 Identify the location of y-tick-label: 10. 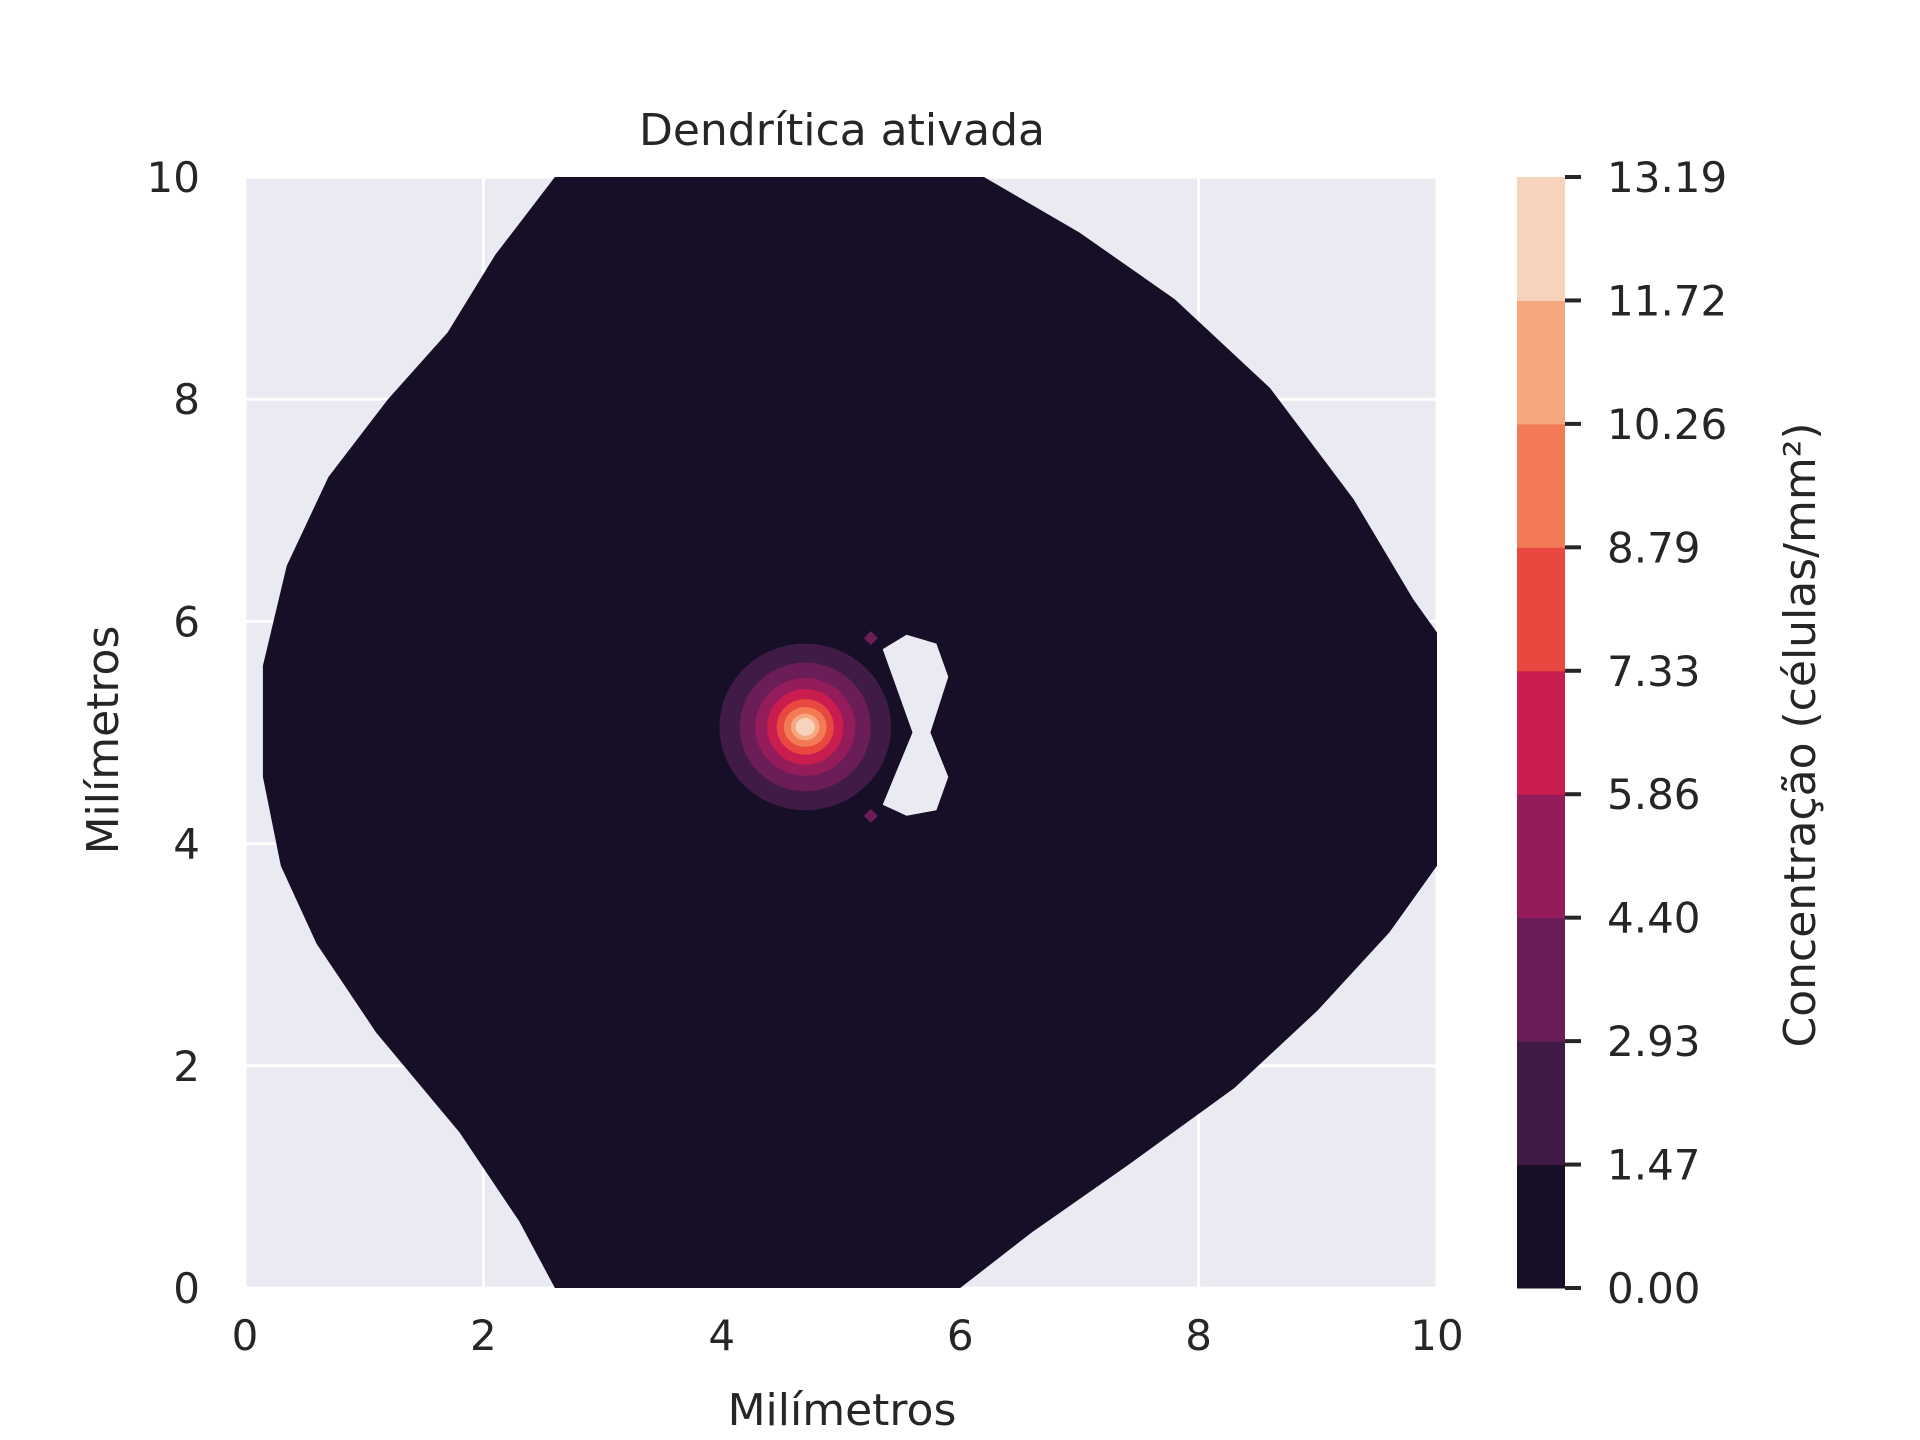
(173, 177).